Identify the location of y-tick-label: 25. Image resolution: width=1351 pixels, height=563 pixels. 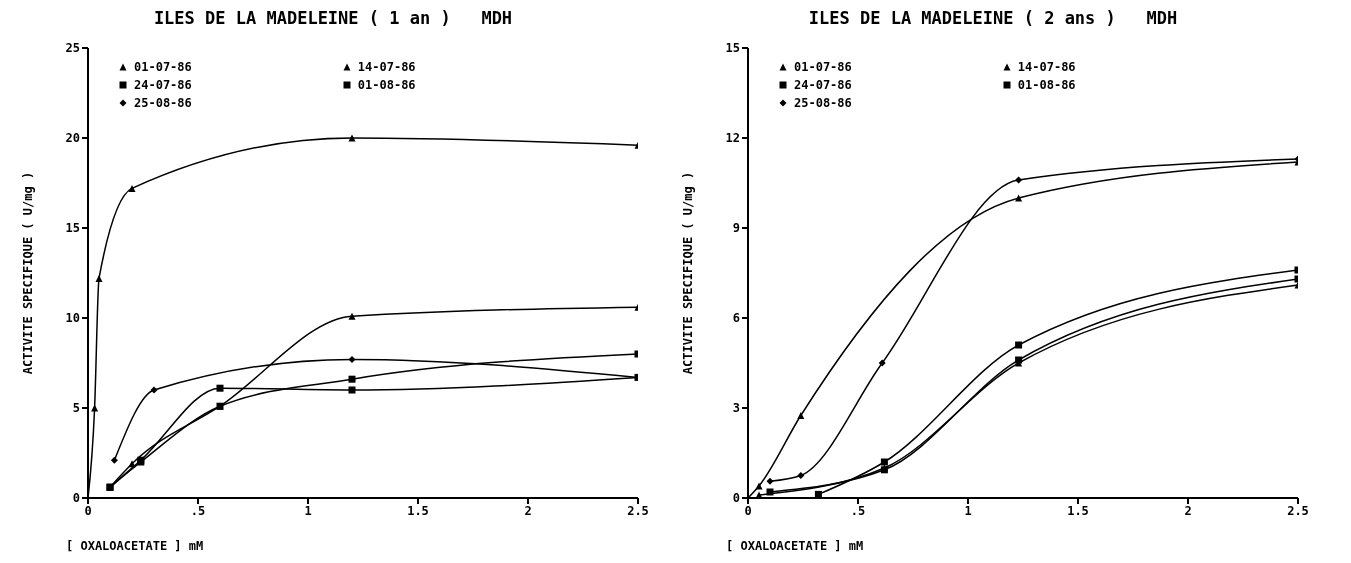
(72, 48).